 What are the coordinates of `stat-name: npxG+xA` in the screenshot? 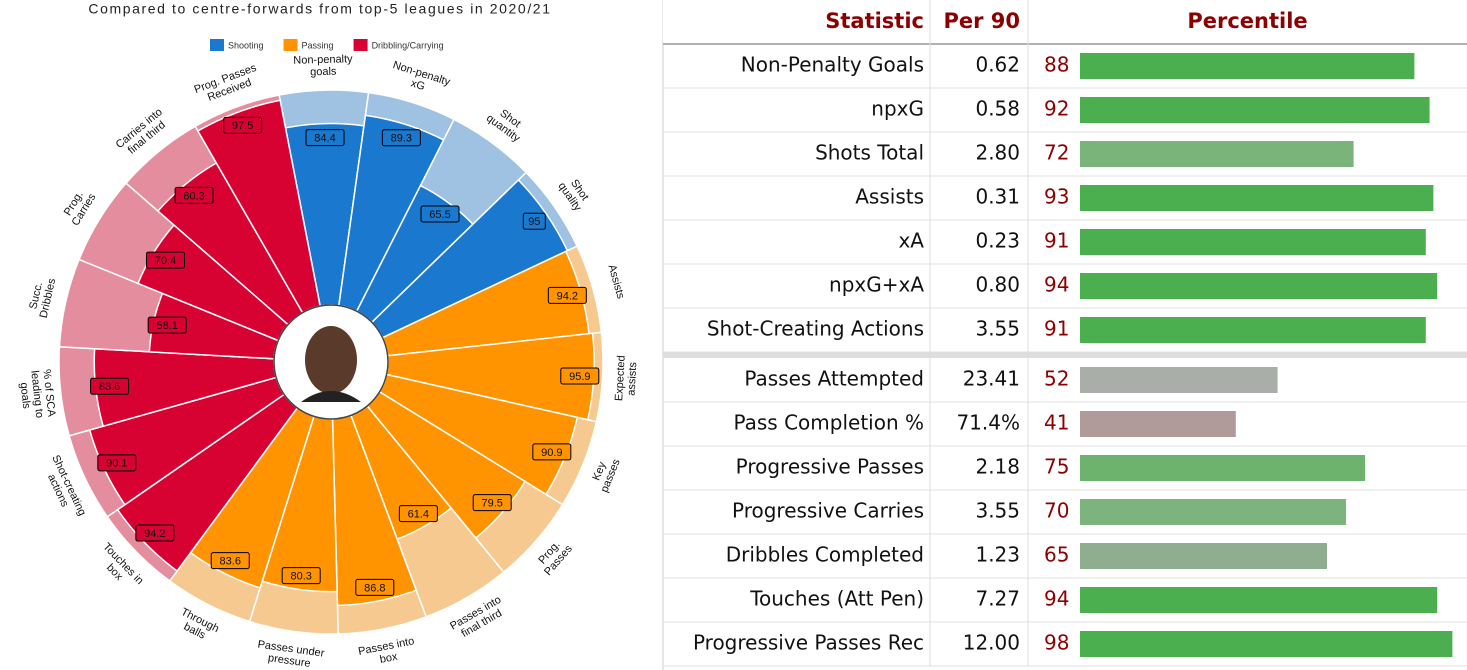 It's located at (876, 285).